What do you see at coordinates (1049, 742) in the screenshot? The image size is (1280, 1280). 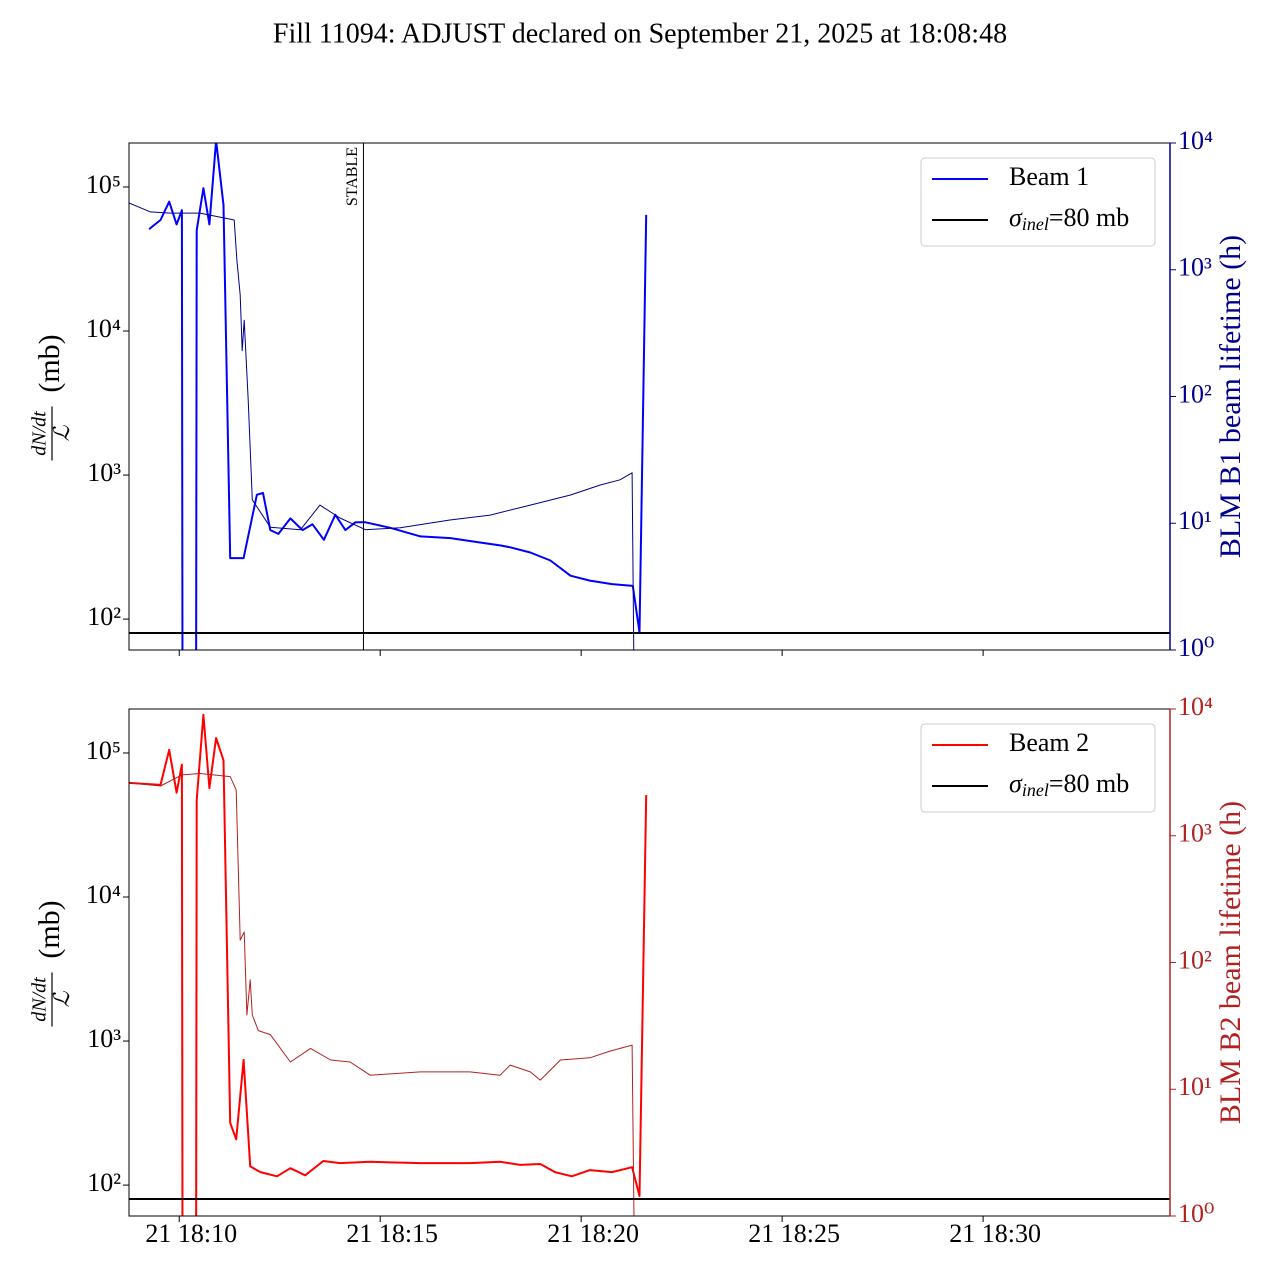 I see `legend-label: Beam 2` at bounding box center [1049, 742].